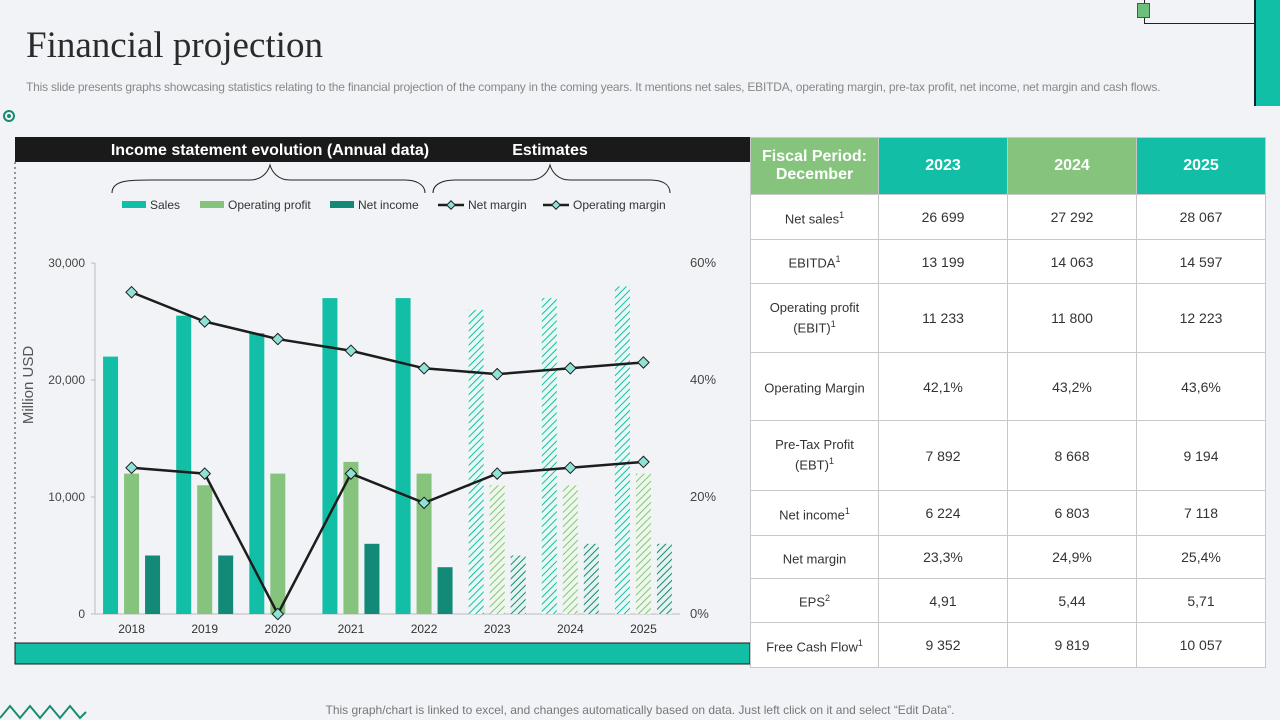 The width and height of the screenshot is (1280, 720). I want to click on y-right-tick-label: 20%, so click(703, 496).